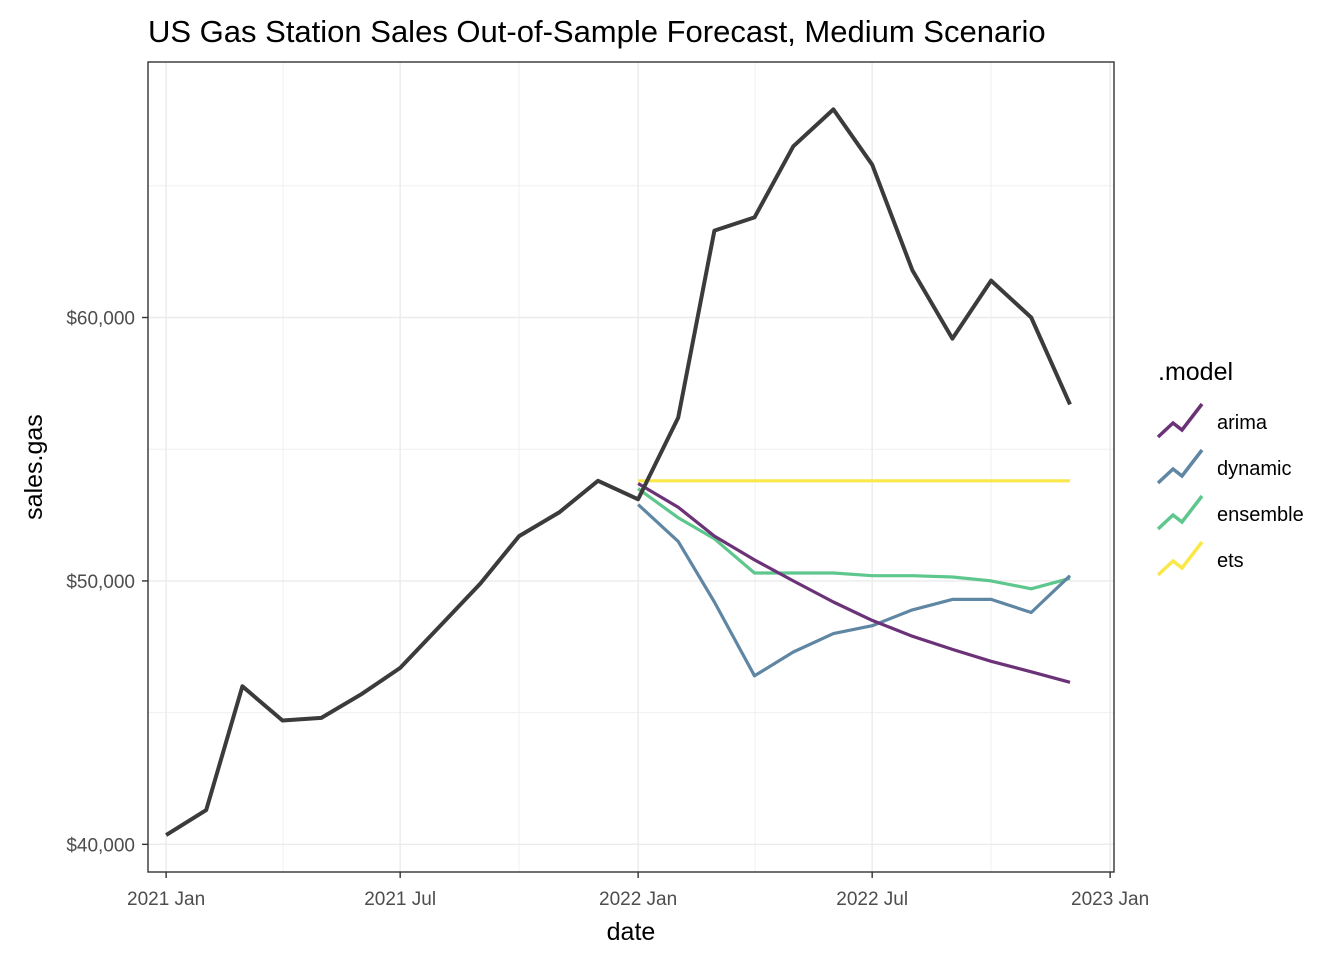 The height and width of the screenshot is (960, 1344). I want to click on legend-label-dynamic: dynamic, so click(1254, 469).